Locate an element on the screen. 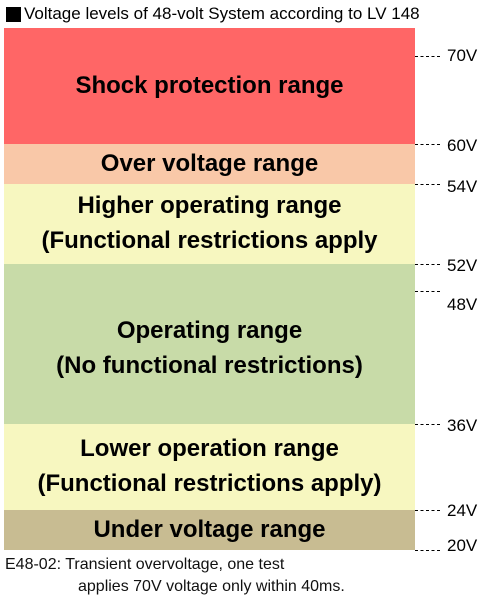 This screenshot has width=503, height=604. tick-36v is located at coordinates (427, 424).